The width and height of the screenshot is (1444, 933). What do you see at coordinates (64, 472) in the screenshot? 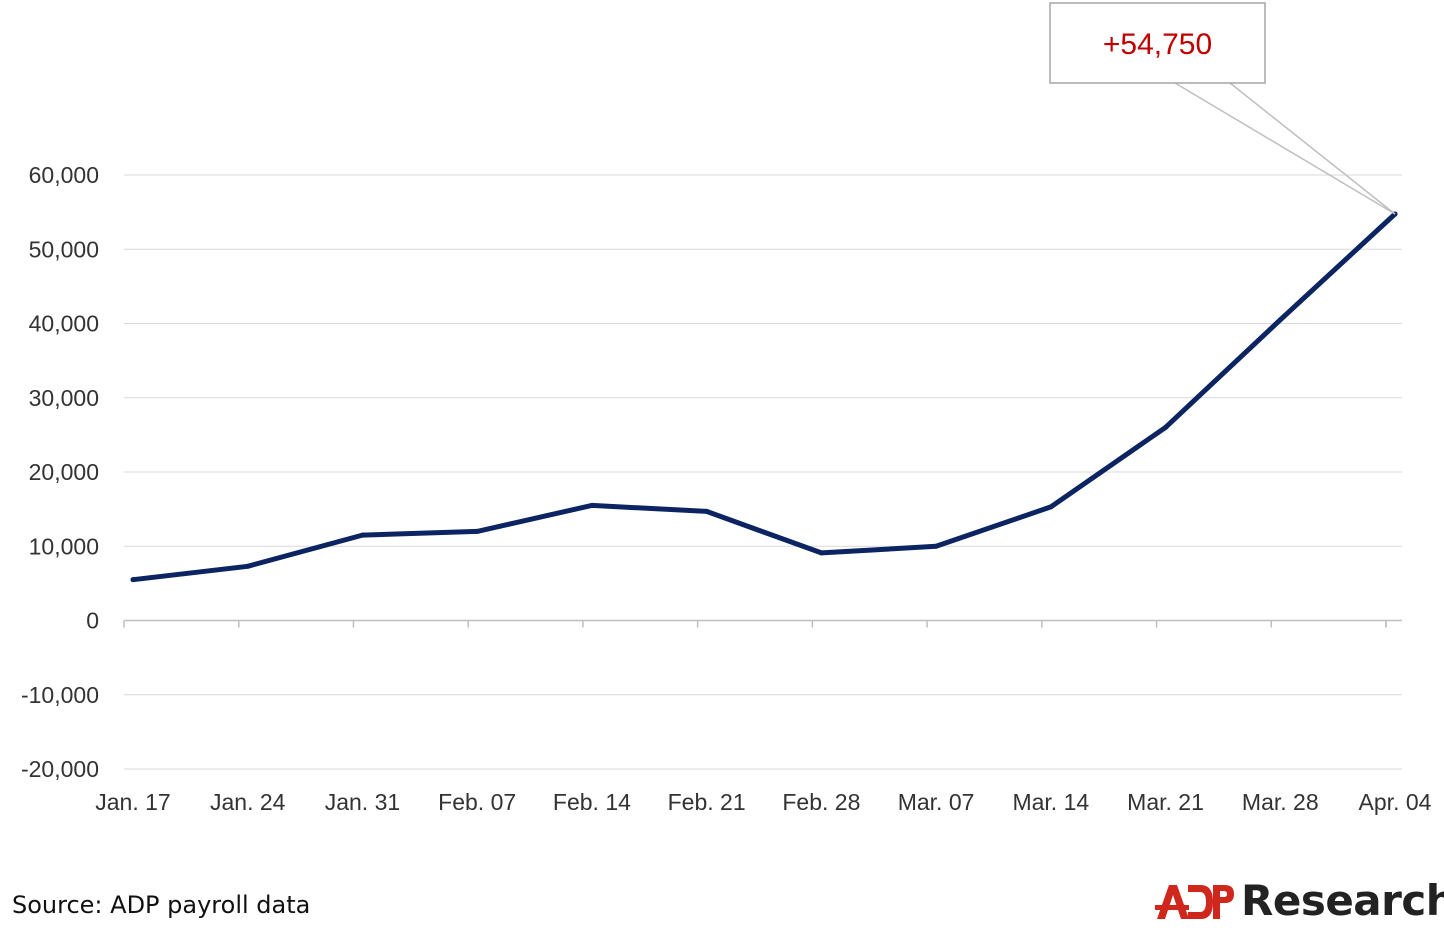
I see `y-tick-label: 20,000` at bounding box center [64, 472].